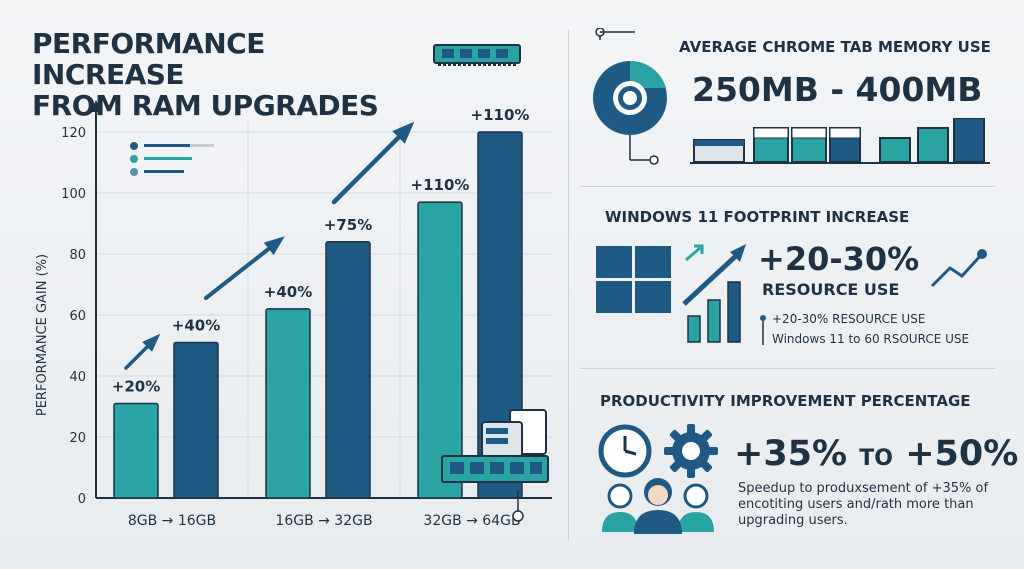 The height and width of the screenshot is (569, 1024). I want to click on y-tick-label: 60, so click(77, 316).